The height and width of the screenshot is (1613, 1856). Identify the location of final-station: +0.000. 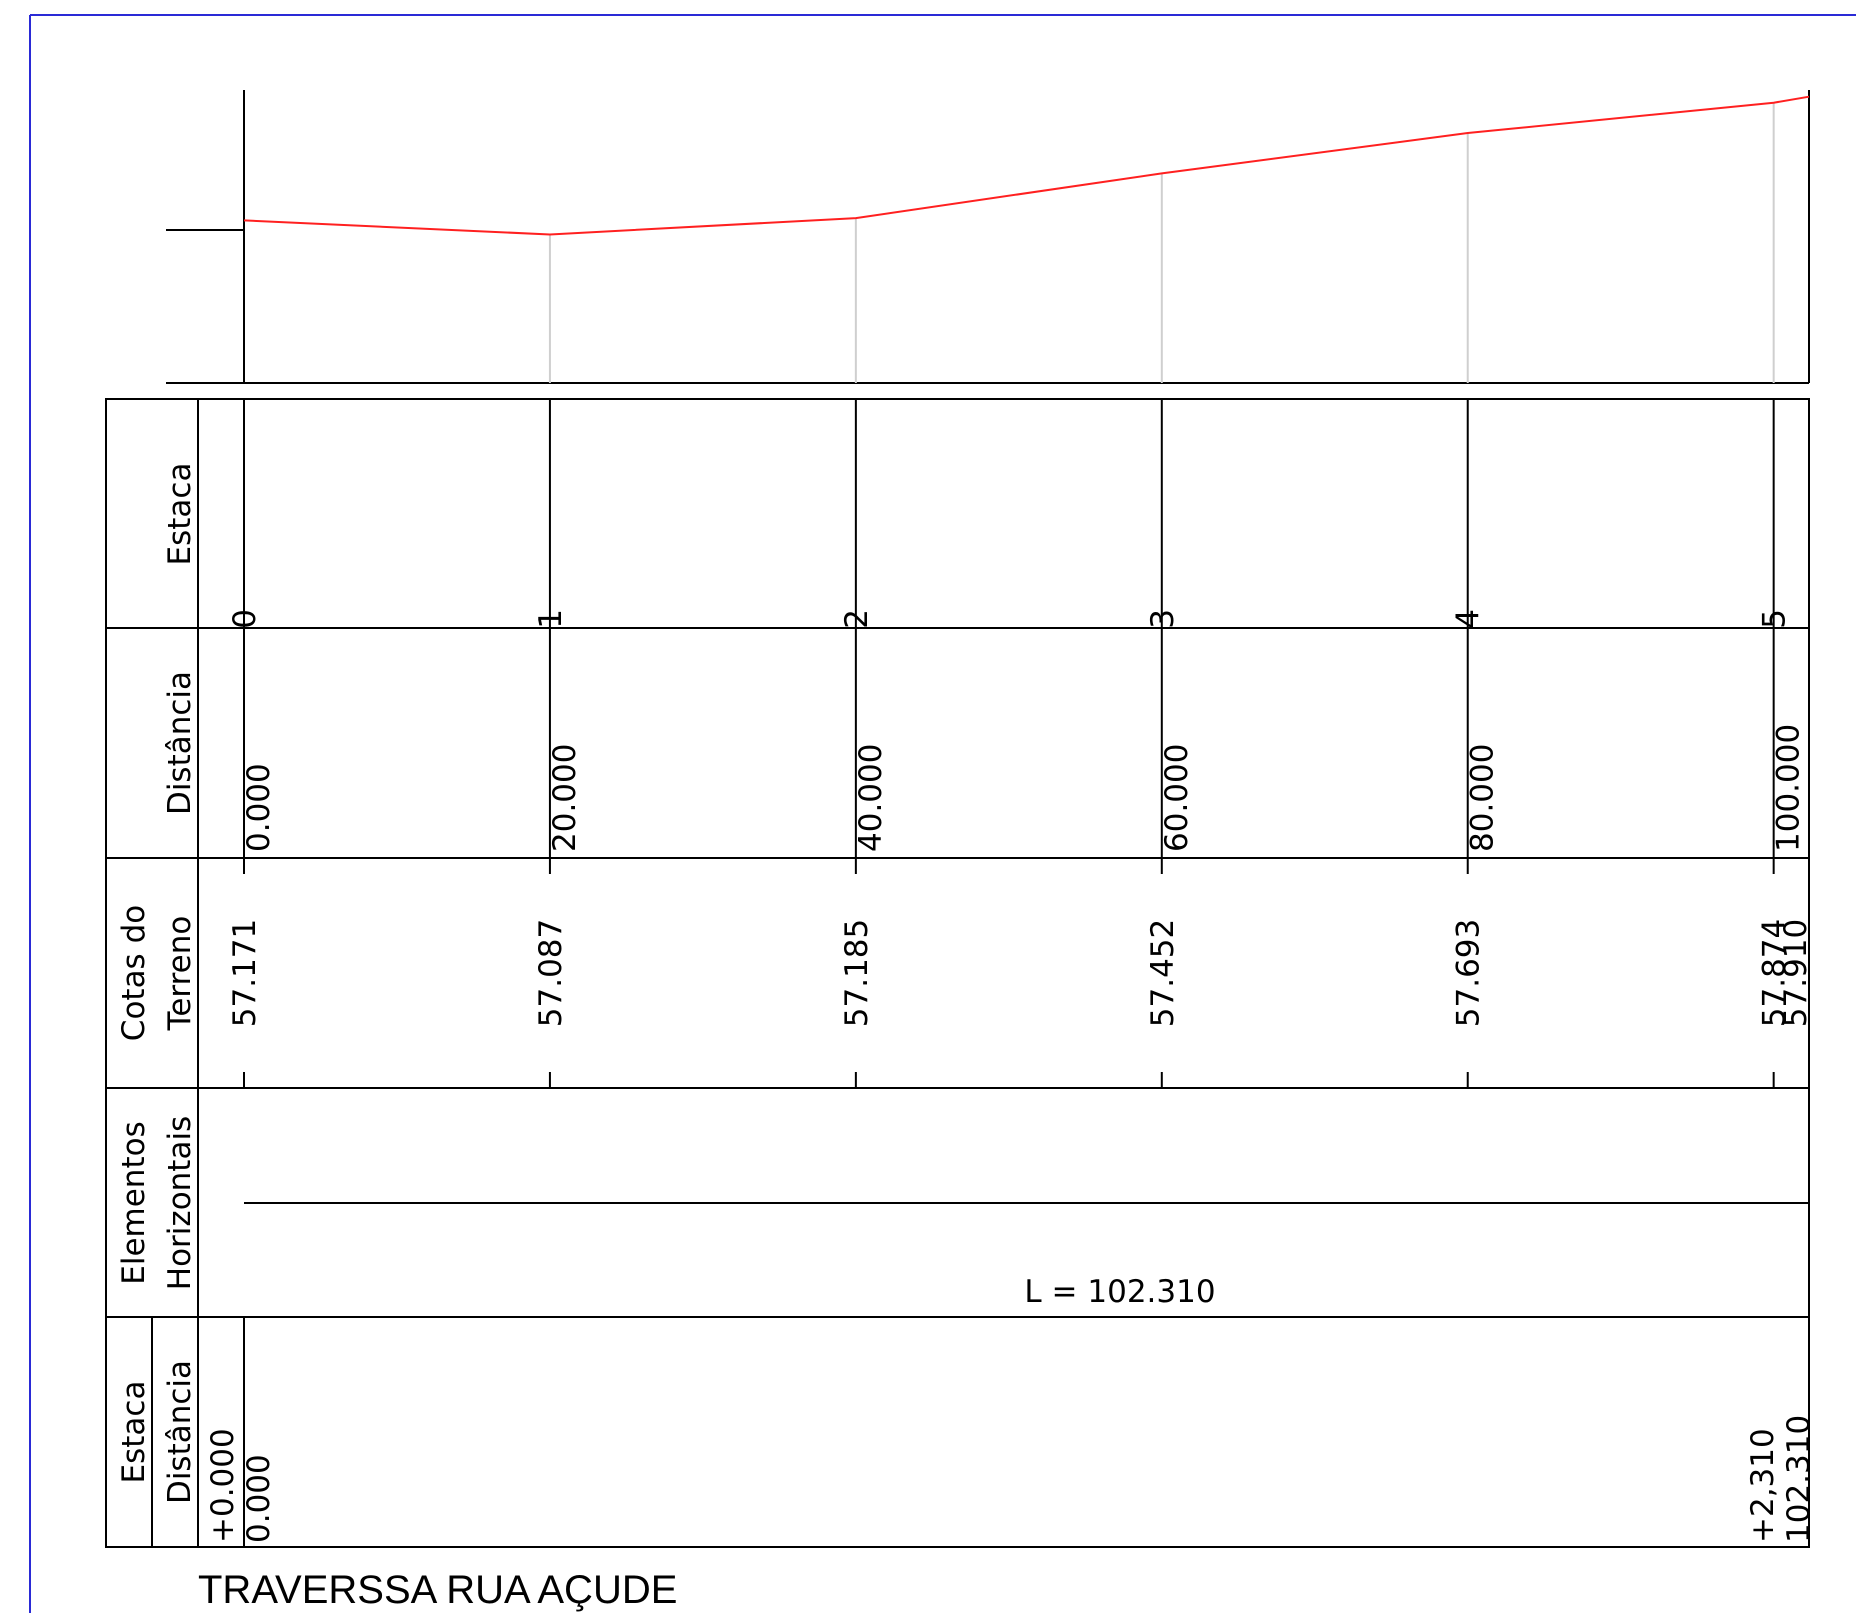
(223, 1485).